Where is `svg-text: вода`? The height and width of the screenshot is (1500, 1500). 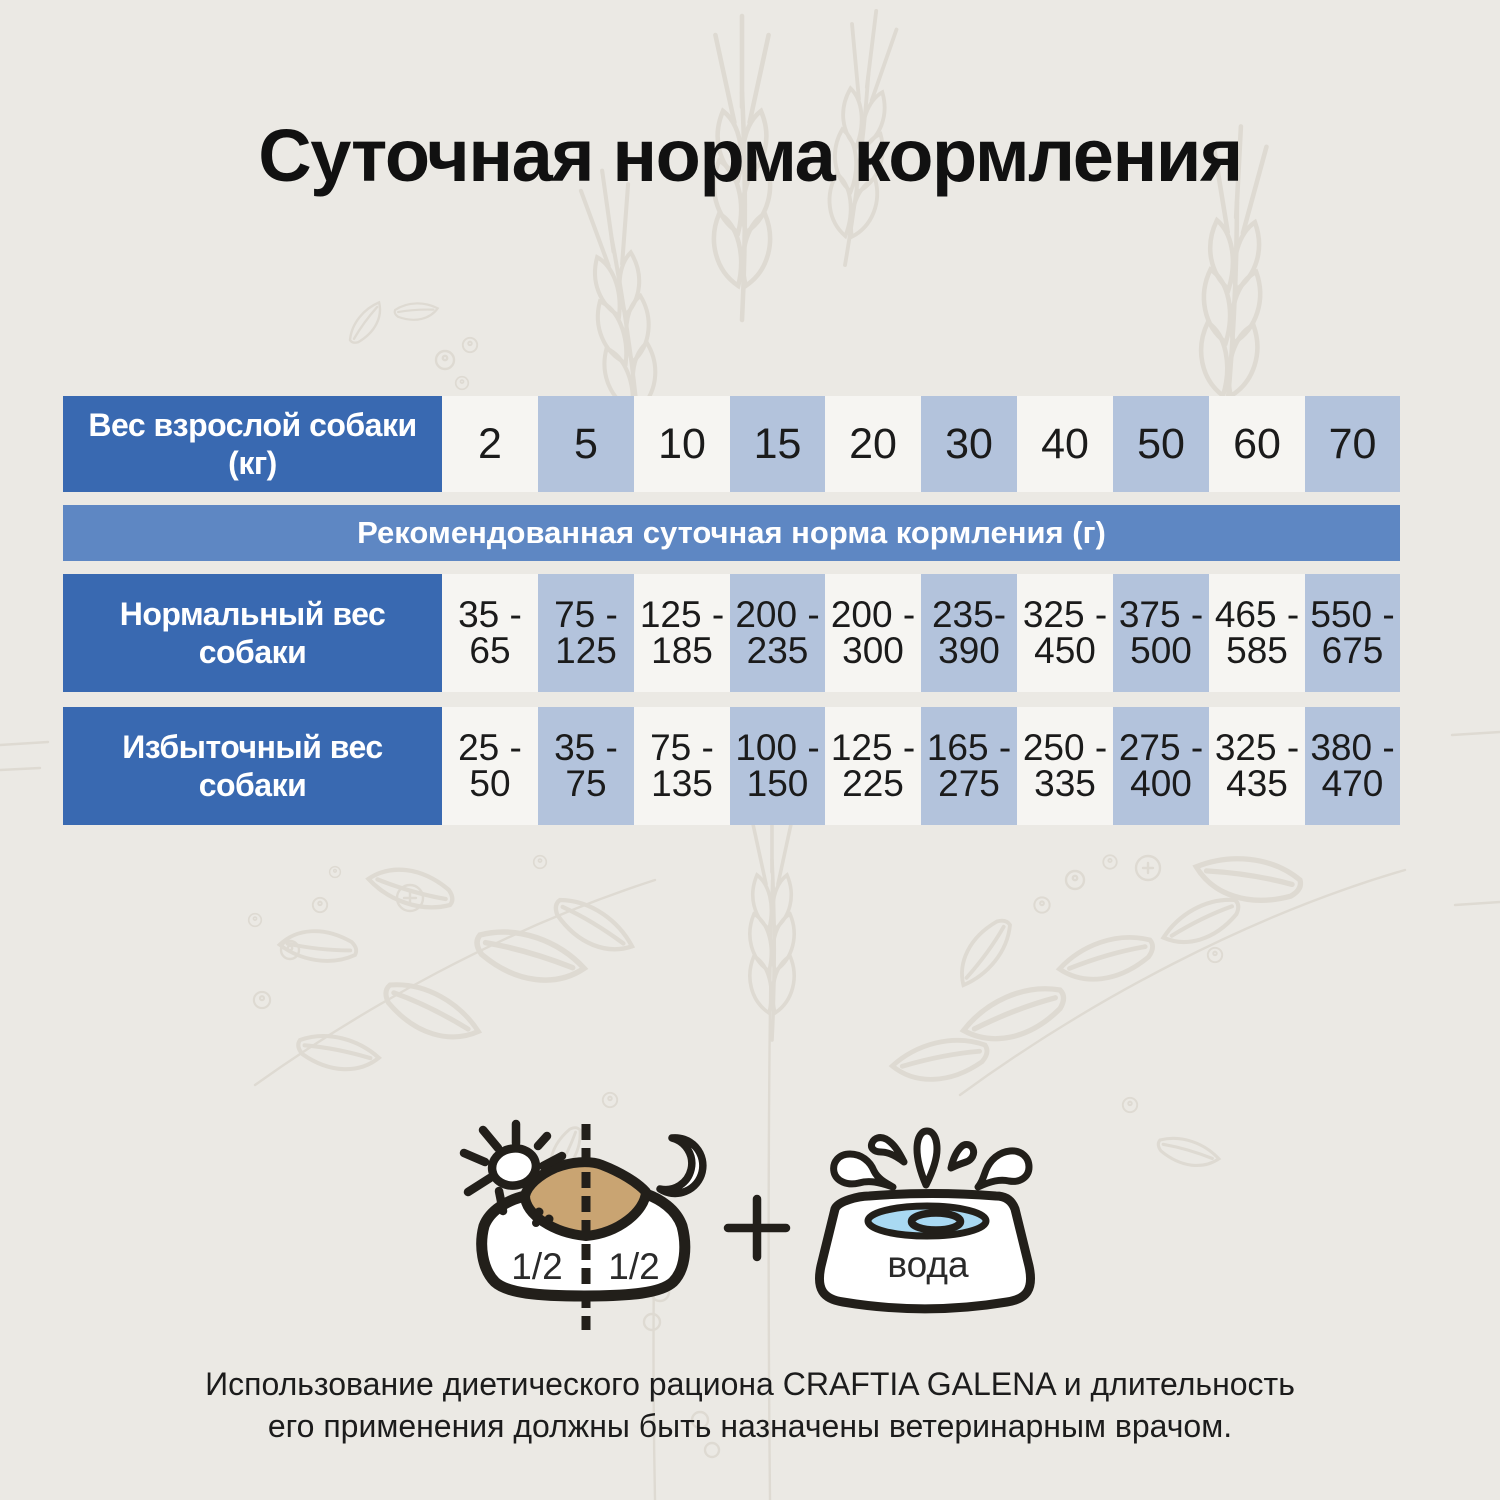 svg-text: вода is located at coordinates (928, 1264).